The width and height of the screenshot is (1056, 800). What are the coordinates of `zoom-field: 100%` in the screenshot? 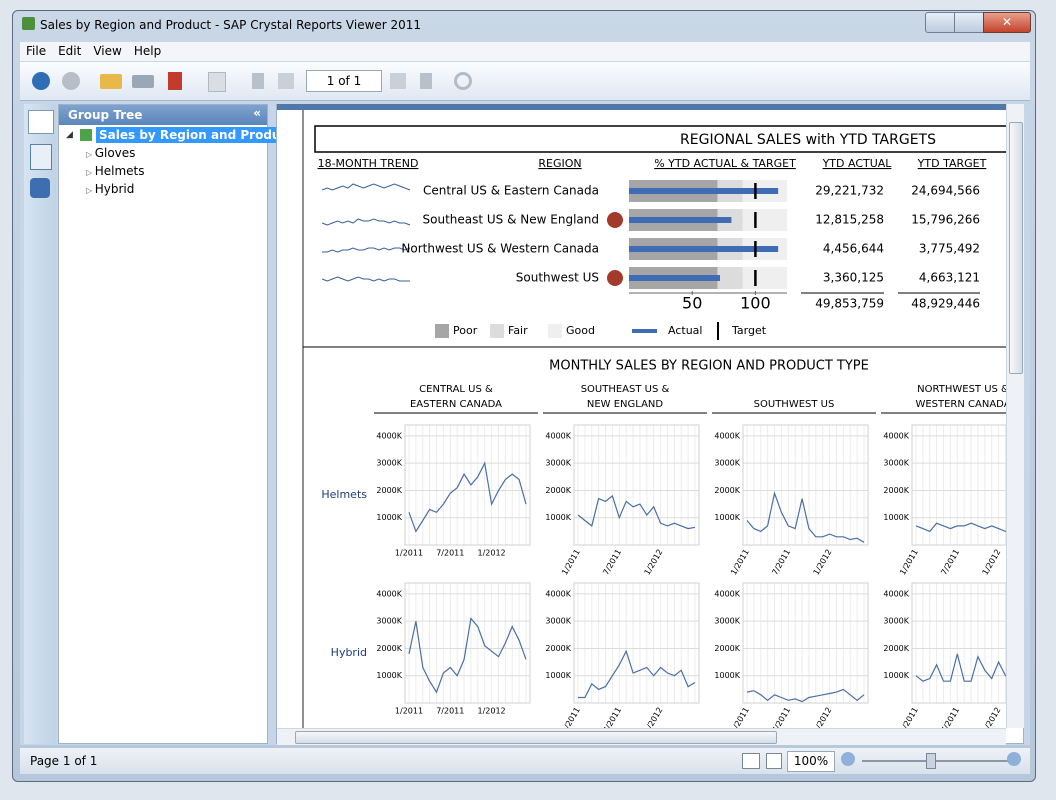 It's located at (811, 761).